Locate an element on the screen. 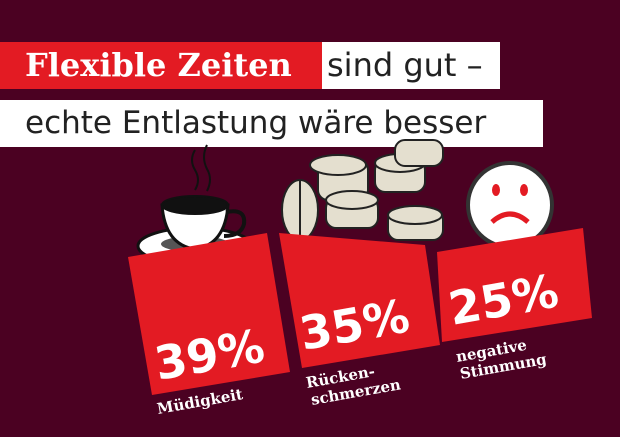  stat-negative-stimmung: 25% negative Stimmung is located at coordinates (514, 305).